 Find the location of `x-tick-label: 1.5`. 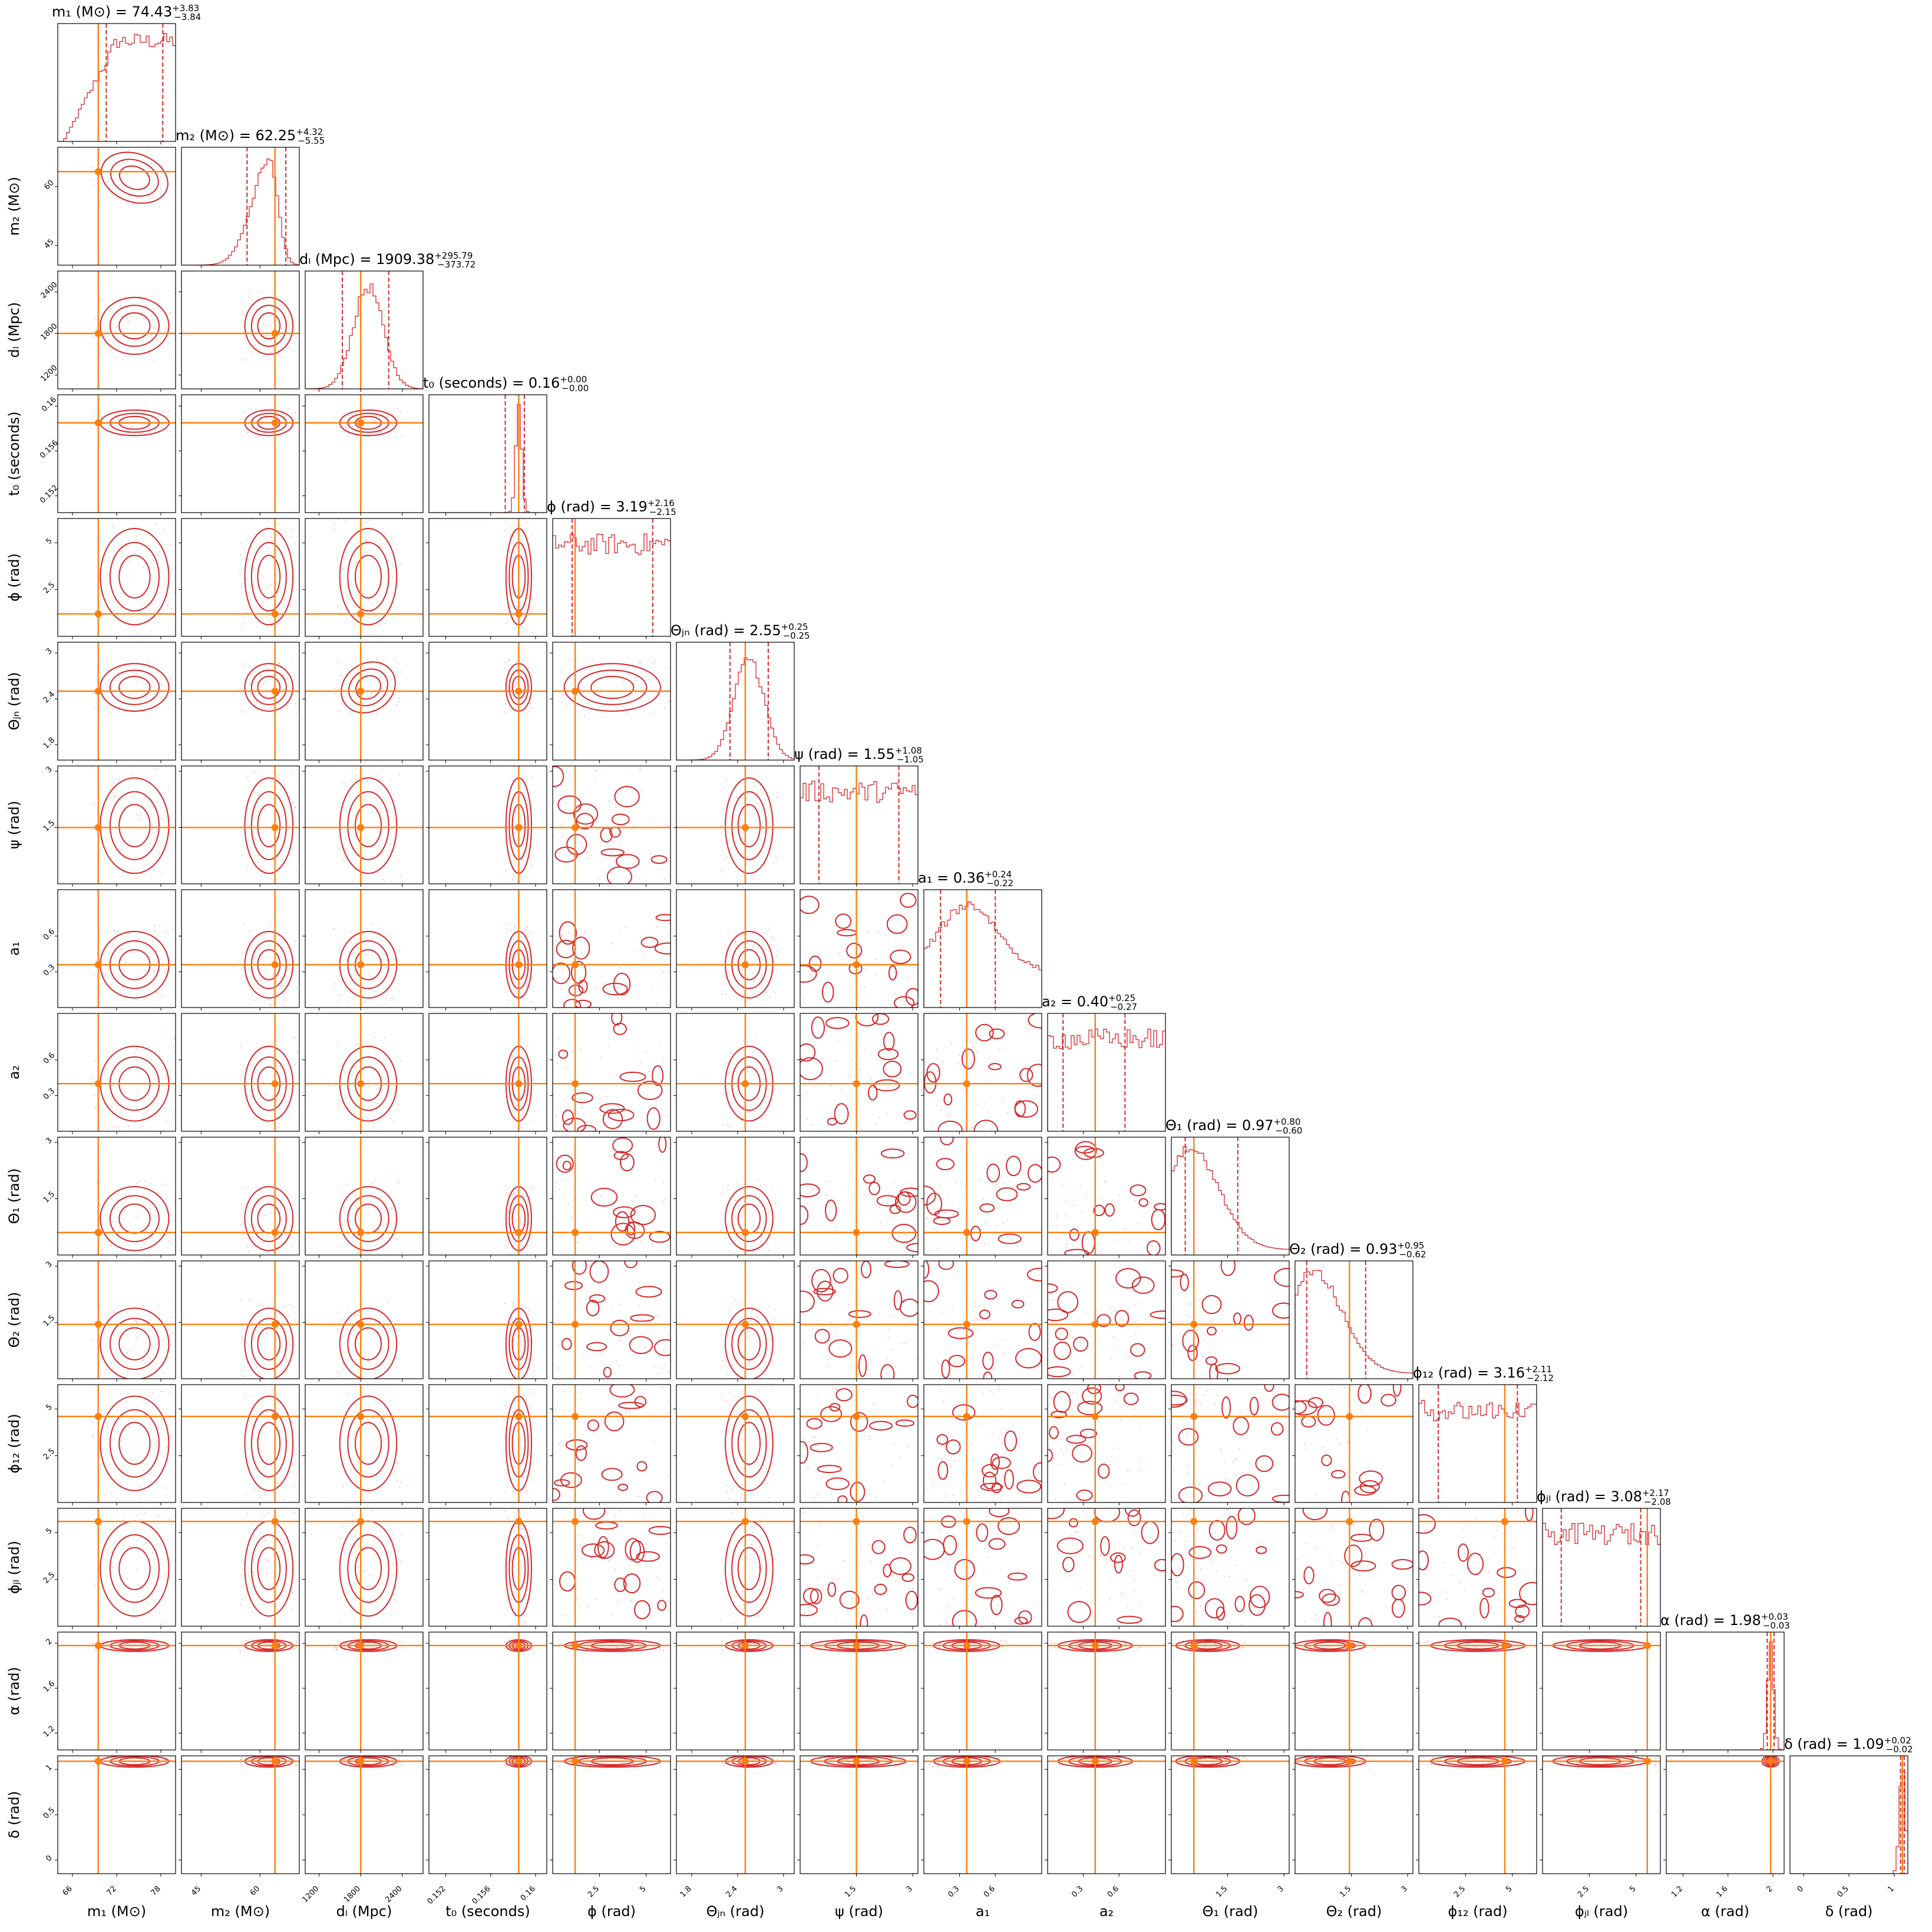

x-tick-label: 1.5 is located at coordinates (1345, 1891).